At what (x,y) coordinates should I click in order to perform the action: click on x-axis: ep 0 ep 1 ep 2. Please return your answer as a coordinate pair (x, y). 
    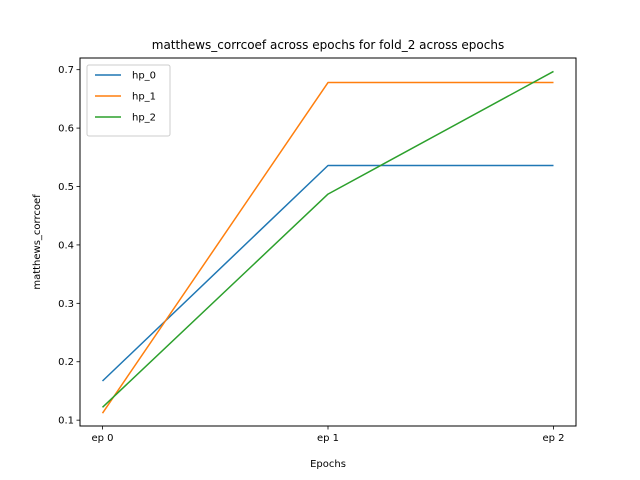
    Looking at the image, I should click on (328, 435).